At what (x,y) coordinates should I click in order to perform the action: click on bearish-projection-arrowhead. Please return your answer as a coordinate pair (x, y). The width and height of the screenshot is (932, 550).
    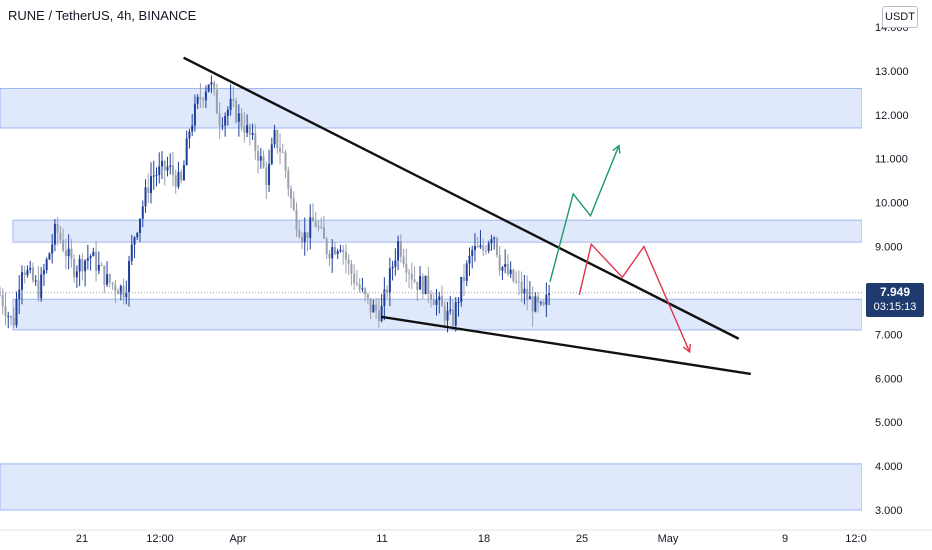
    Looking at the image, I should click on (687, 348).